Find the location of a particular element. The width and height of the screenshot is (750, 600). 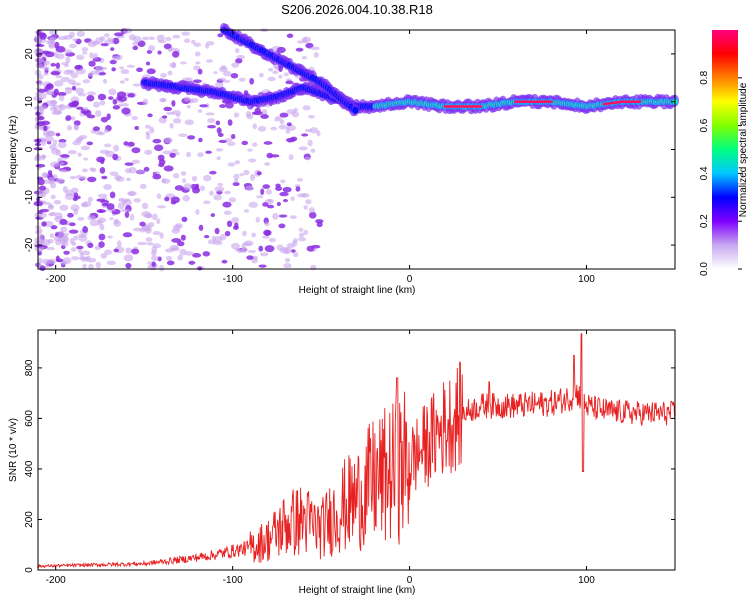

x-tick-label: -200 is located at coordinates (56, 279).